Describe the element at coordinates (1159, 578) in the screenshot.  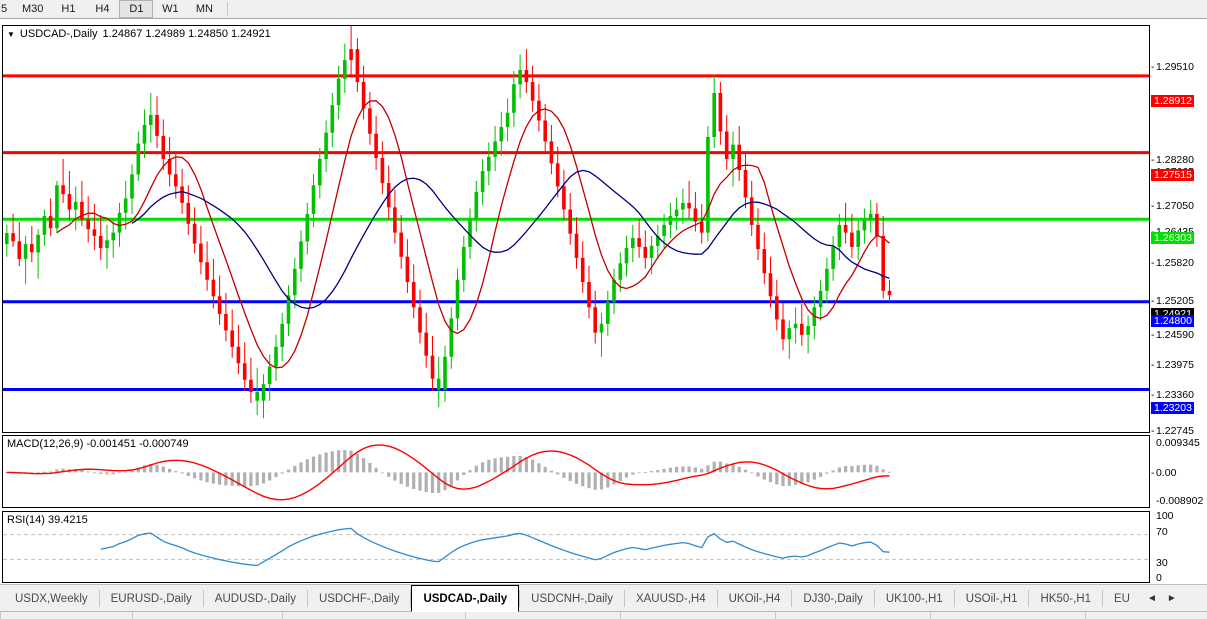
I see `rsi-tick-value: 0` at that location.